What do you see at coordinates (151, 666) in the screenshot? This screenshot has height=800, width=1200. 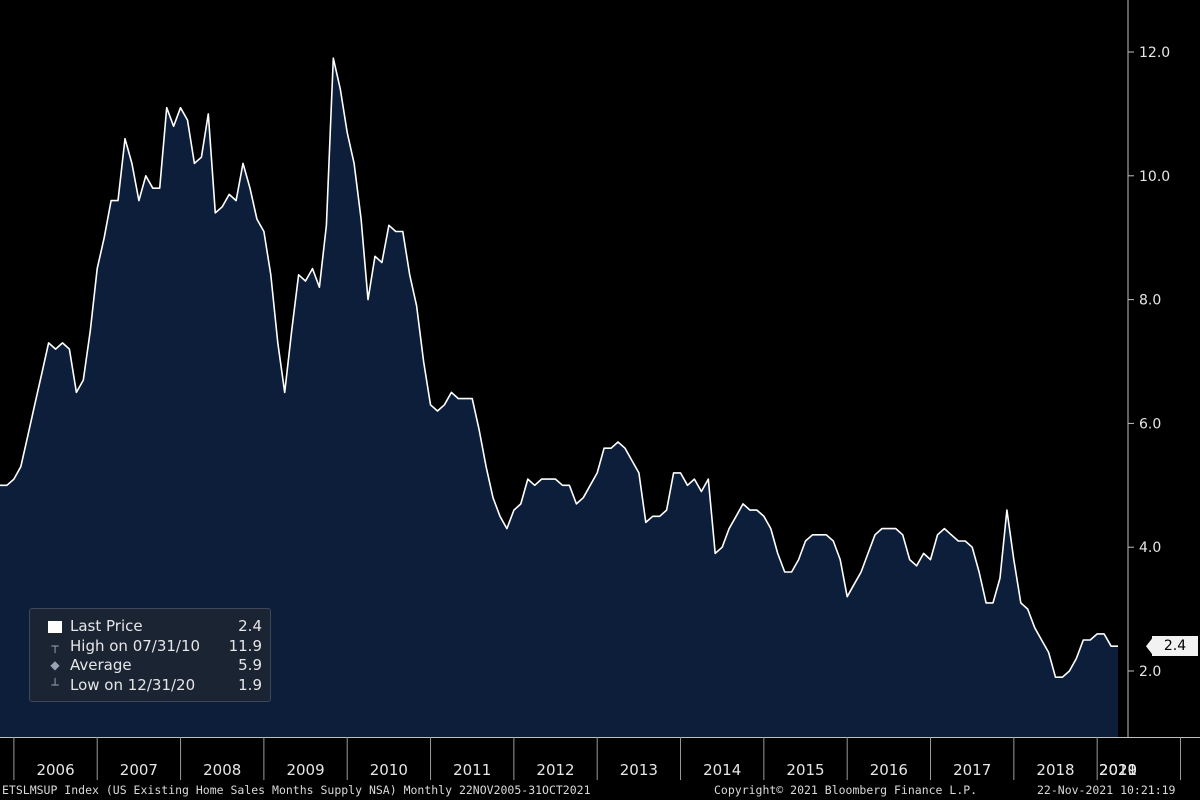 I see `legend-row-average: ◆ Average 5.9` at bounding box center [151, 666].